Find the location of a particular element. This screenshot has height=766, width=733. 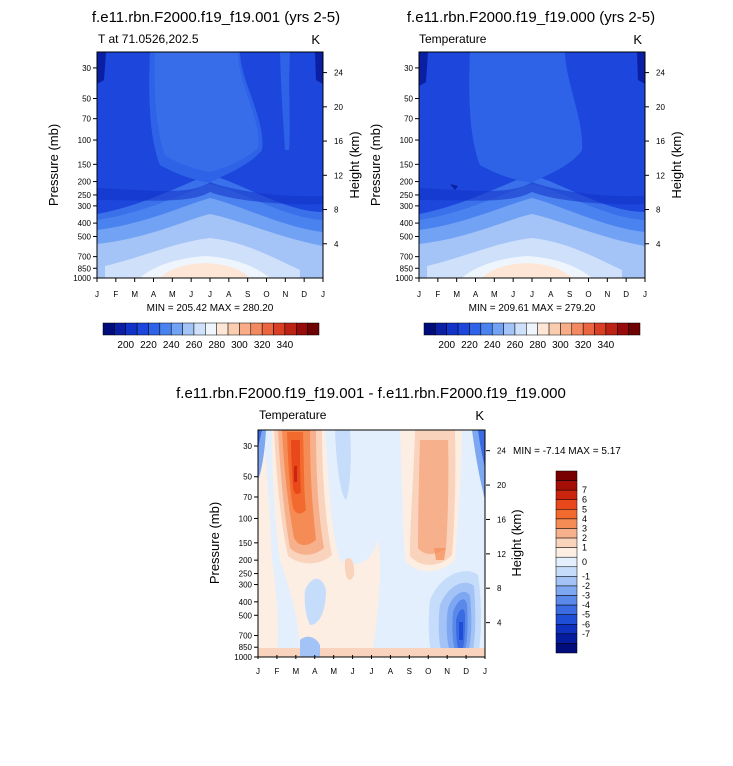

xtick-label: F is located at coordinates (437, 294).